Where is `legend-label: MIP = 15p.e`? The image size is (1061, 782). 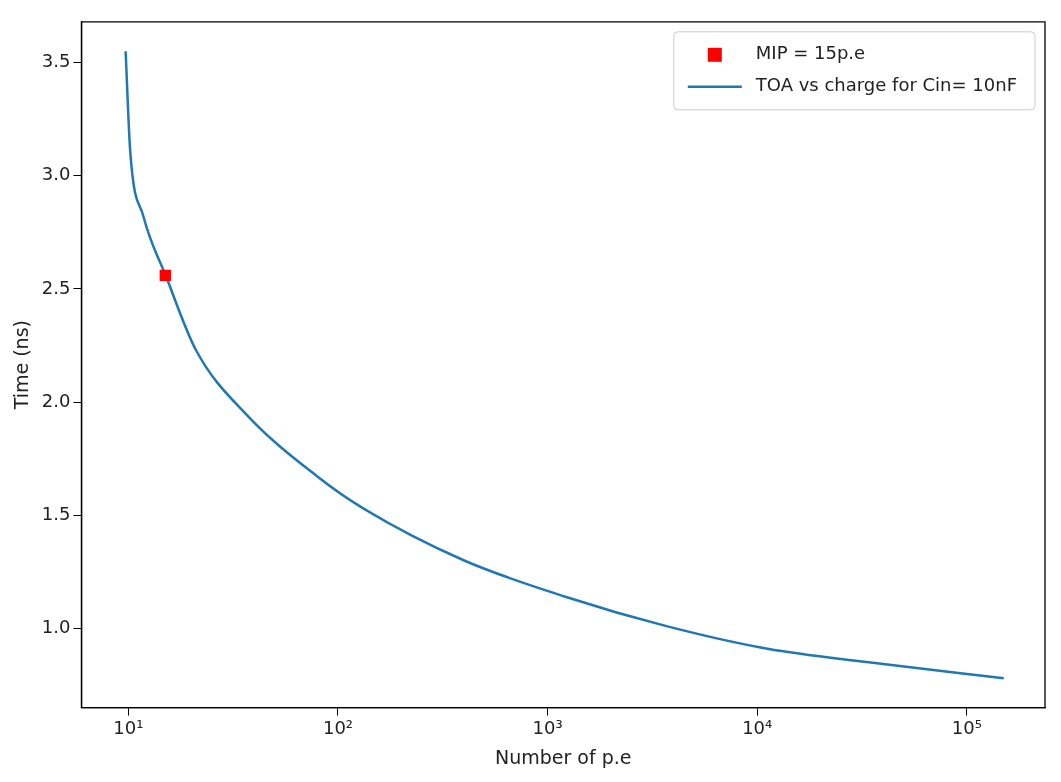
legend-label: MIP = 15p.e is located at coordinates (810, 53).